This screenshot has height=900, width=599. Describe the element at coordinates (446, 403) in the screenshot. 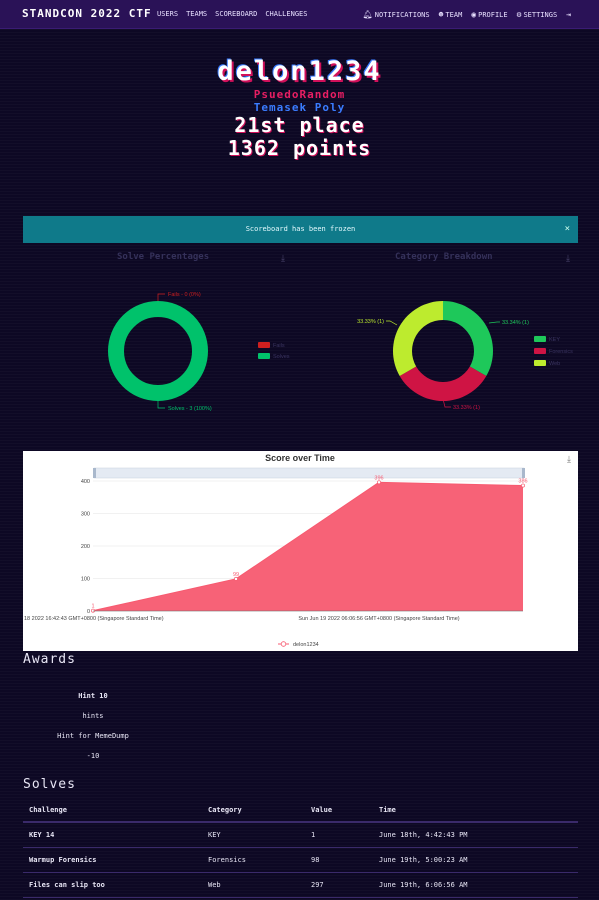

I see `forensics-leader-line` at that location.